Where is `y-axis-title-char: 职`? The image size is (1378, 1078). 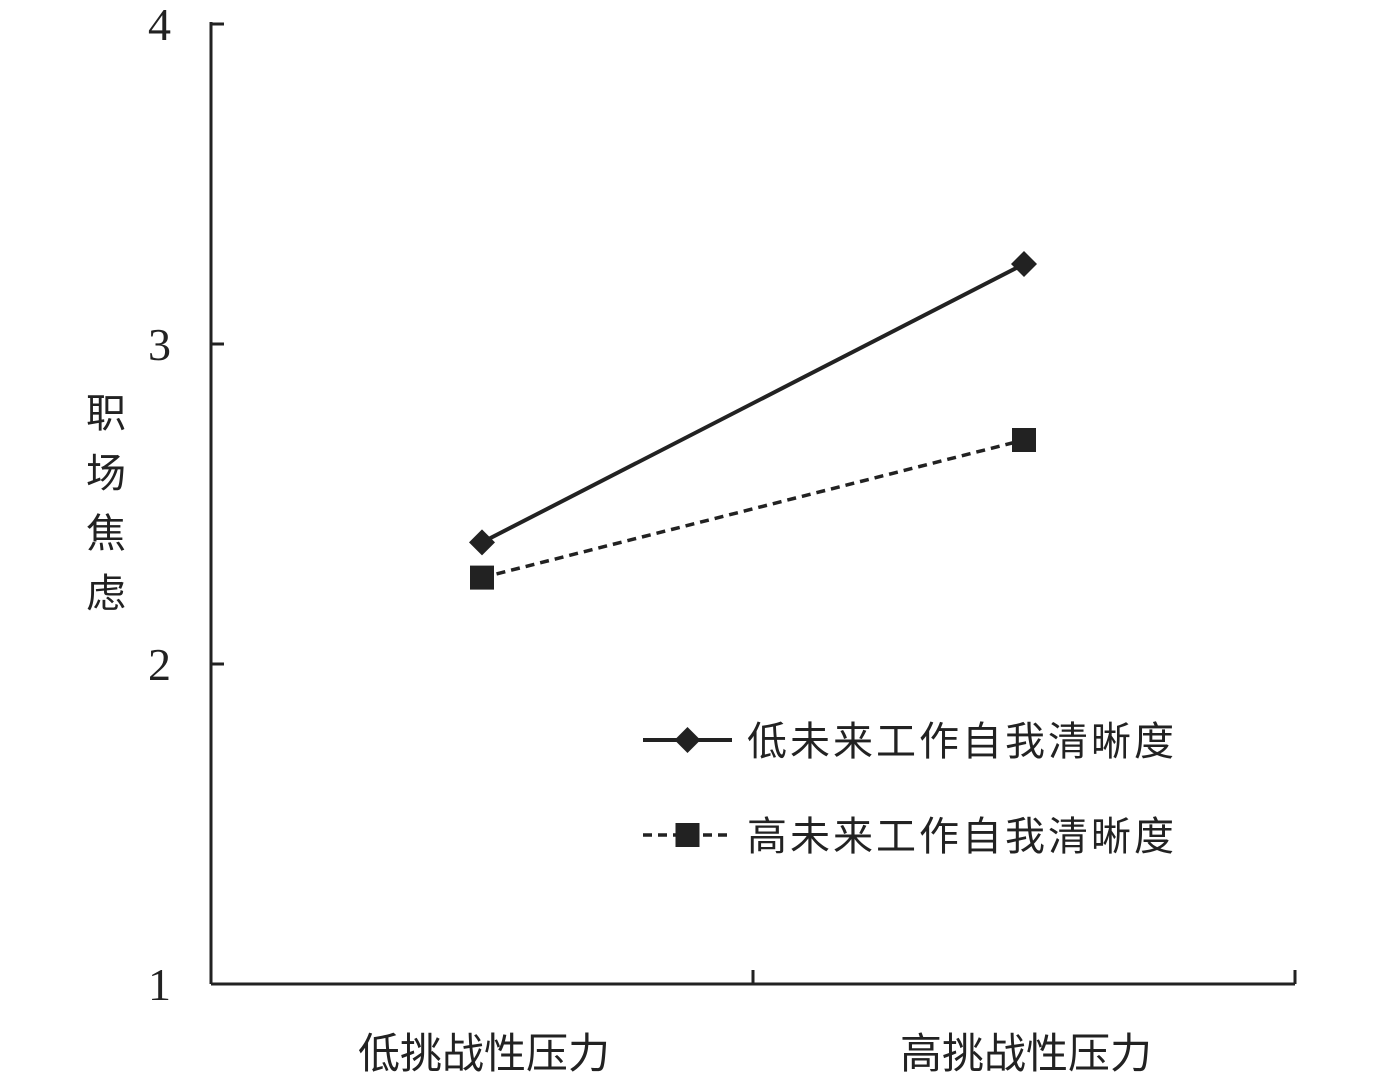
y-axis-title-char: 职 is located at coordinates (106, 414).